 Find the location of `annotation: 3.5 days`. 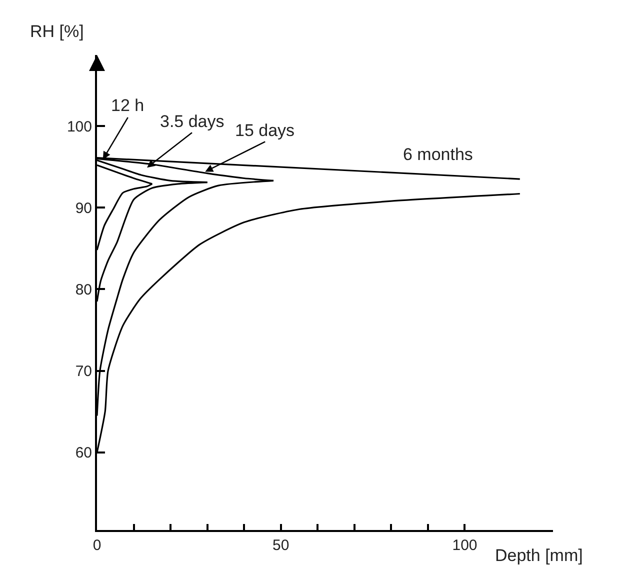

annotation: 3.5 days is located at coordinates (192, 121).